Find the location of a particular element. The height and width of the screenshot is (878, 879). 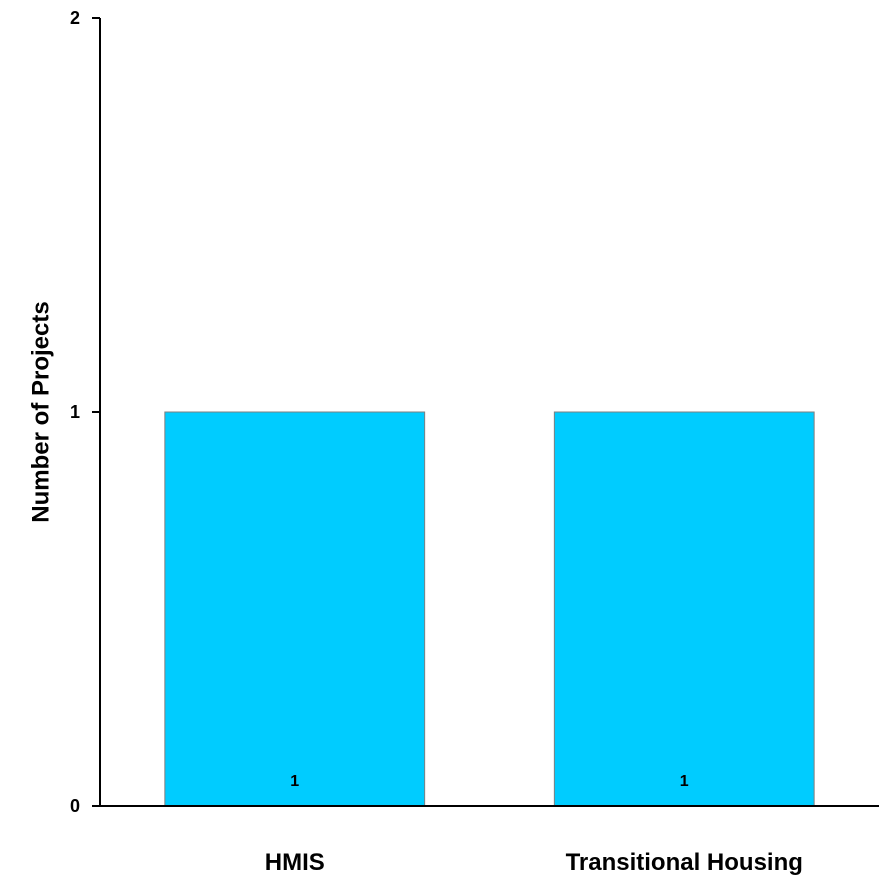

category-label-1: Transitional Housing is located at coordinates (684, 862).